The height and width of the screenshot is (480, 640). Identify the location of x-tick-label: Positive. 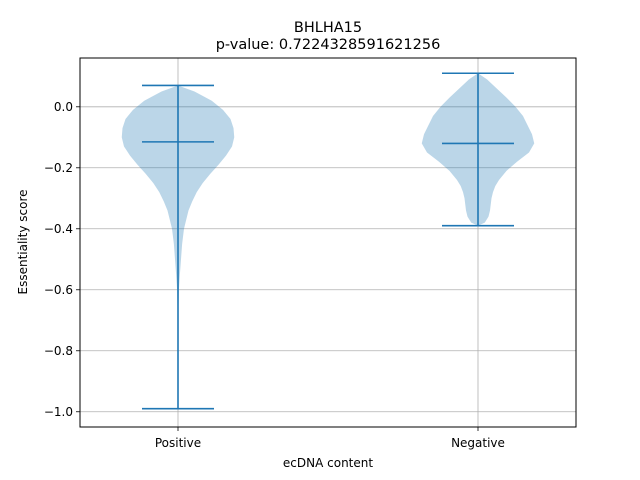
(178, 443).